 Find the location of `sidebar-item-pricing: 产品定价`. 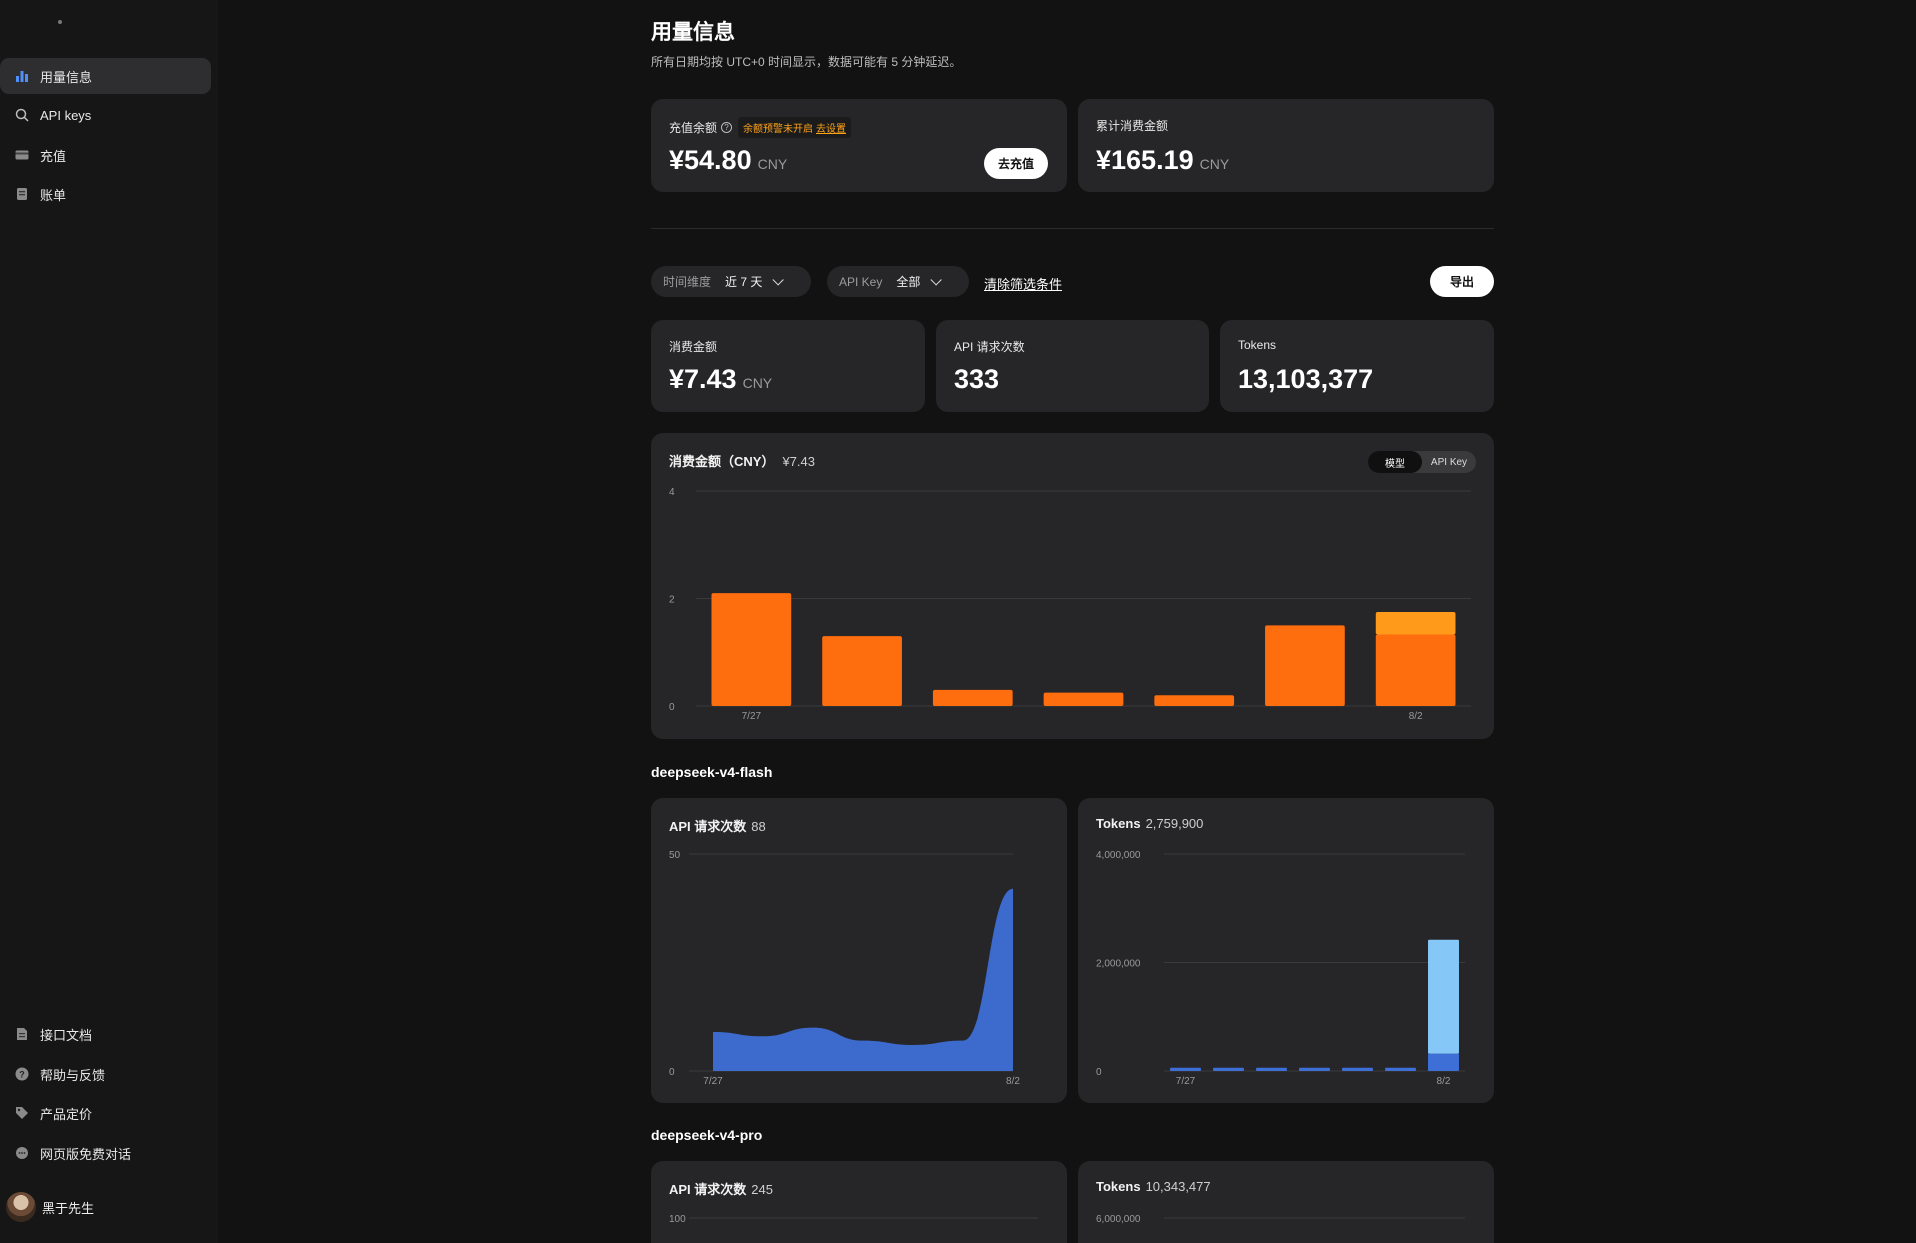

sidebar-item-pricing: 产品定价 is located at coordinates (105, 1113).